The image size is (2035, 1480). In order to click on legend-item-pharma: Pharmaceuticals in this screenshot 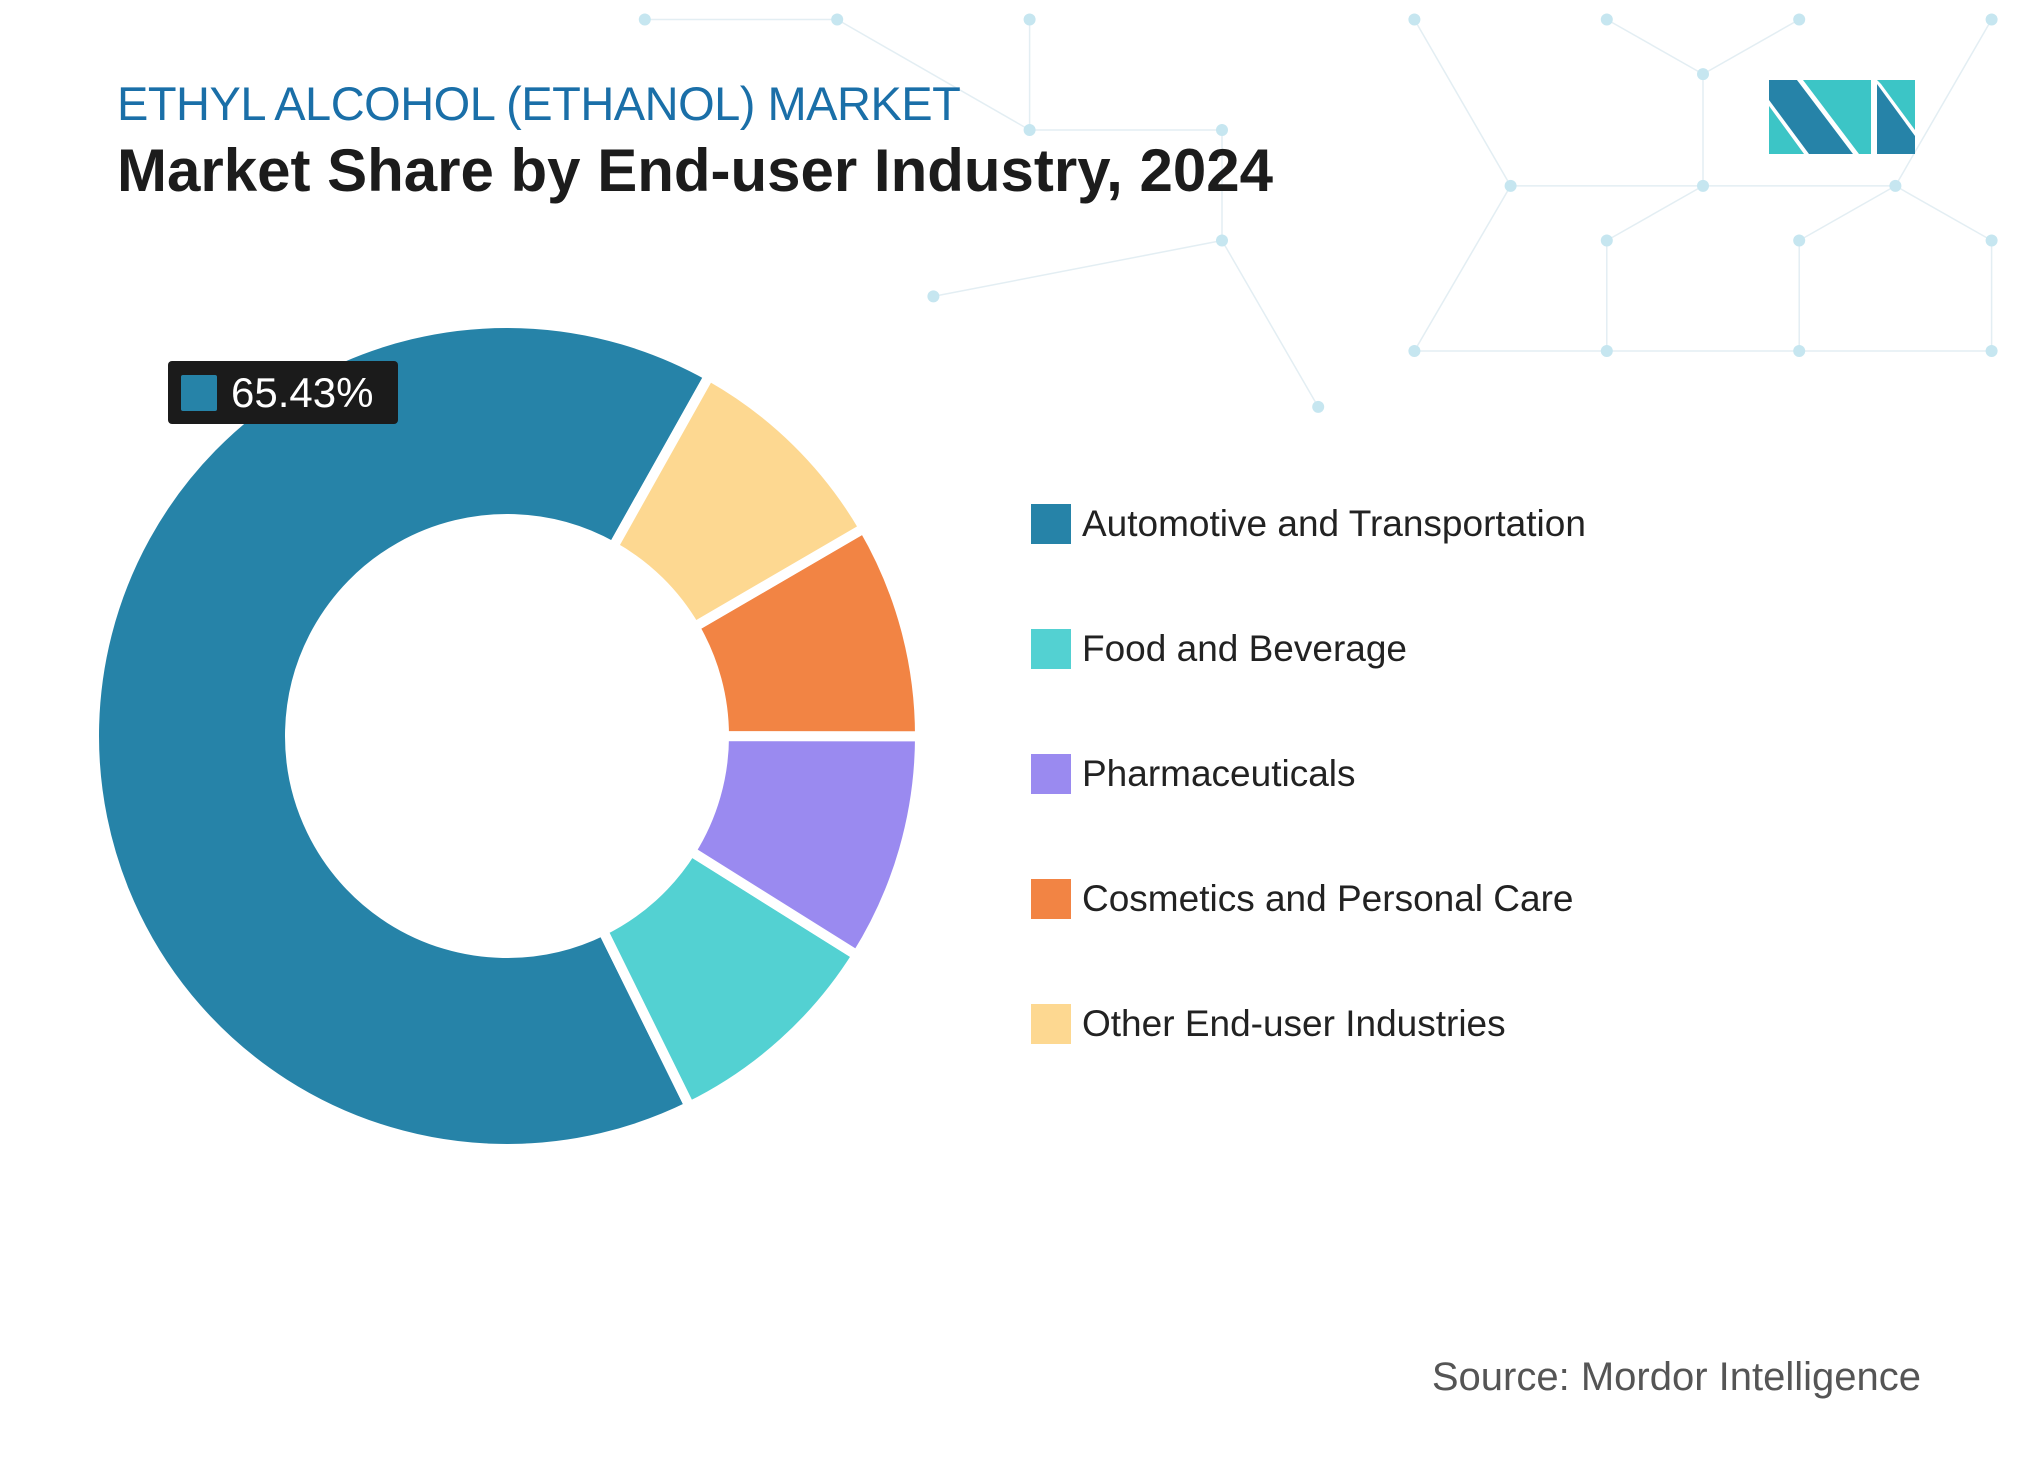, I will do `click(1308, 773)`.